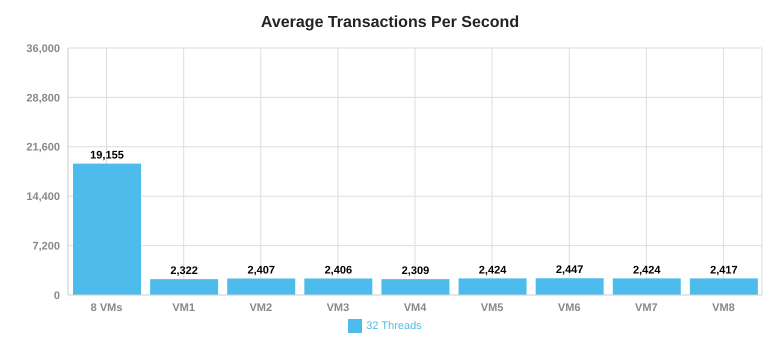 This screenshot has height=343, width=780. What do you see at coordinates (260, 308) in the screenshot?
I see `x-tick-label: VM2` at bounding box center [260, 308].